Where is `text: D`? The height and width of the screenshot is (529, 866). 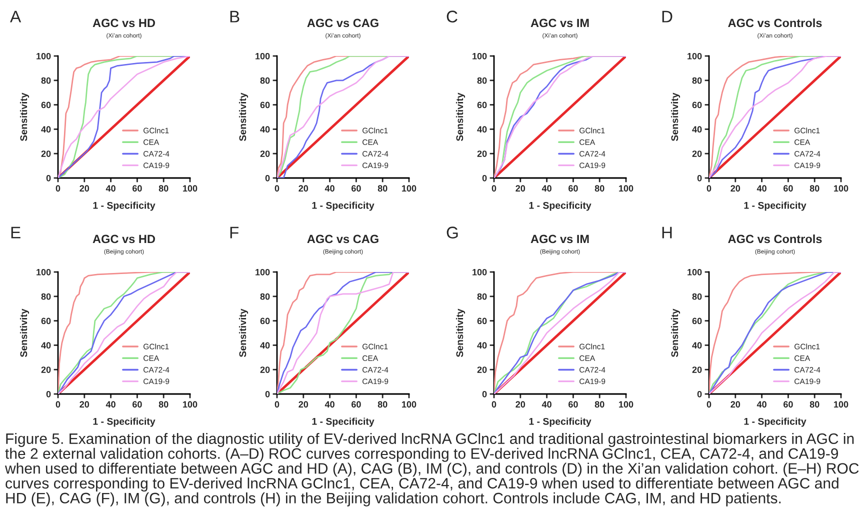 text: D is located at coordinates (667, 16).